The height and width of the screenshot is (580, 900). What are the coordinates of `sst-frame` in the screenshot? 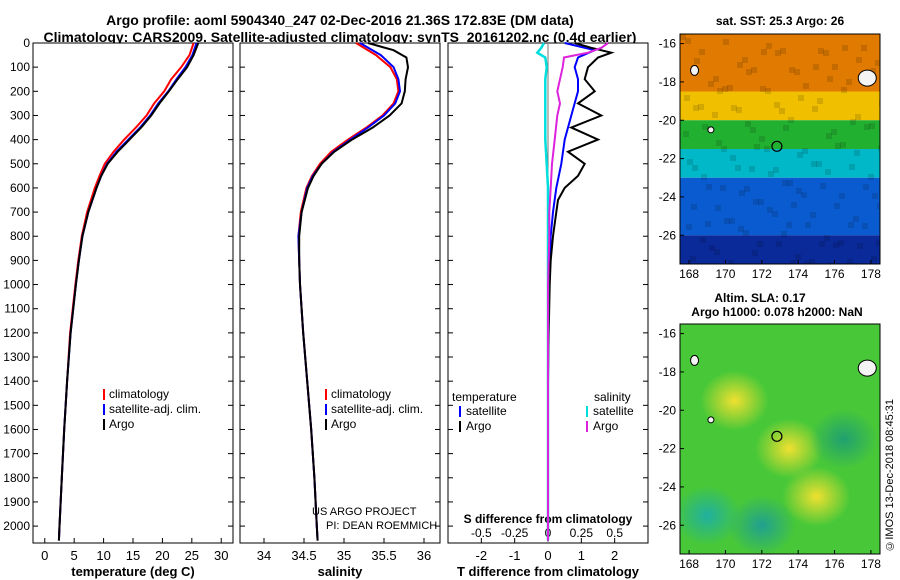 It's located at (780, 149).